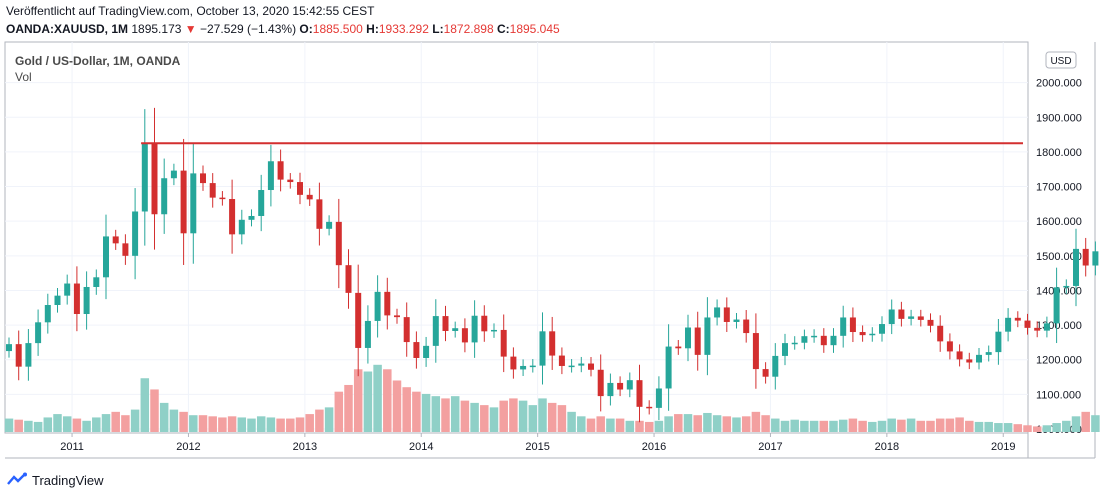  I want to click on footer-branding: TradingView, so click(55, 480).